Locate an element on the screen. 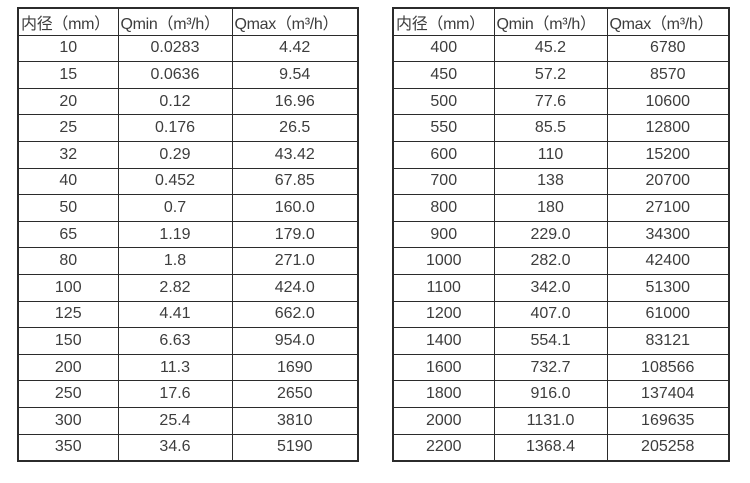 This screenshot has height=483, width=750. table-cell: 15200 is located at coordinates (668, 154).